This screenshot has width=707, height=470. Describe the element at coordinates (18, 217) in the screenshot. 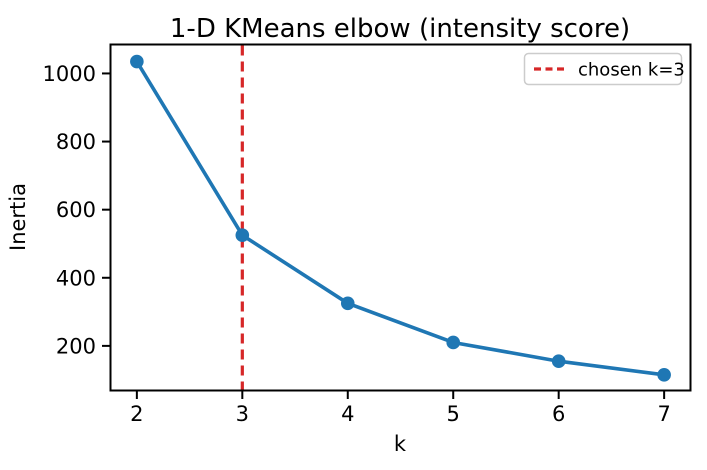

I see `y-axis-label: Inertia` at that location.